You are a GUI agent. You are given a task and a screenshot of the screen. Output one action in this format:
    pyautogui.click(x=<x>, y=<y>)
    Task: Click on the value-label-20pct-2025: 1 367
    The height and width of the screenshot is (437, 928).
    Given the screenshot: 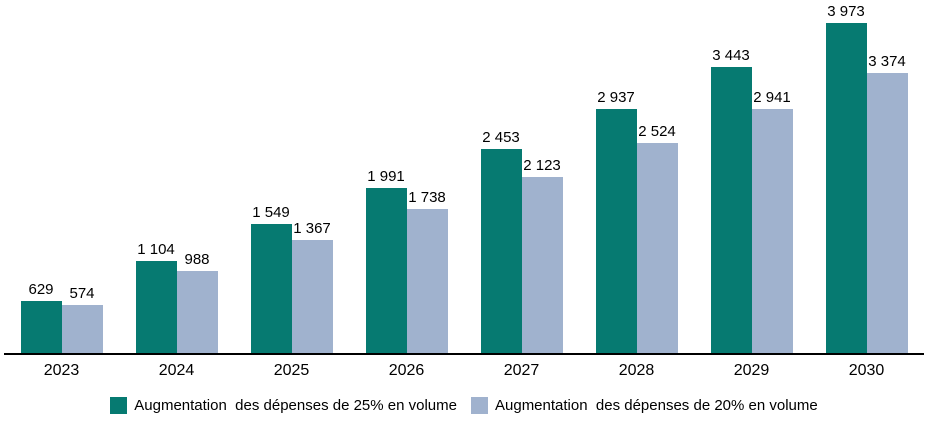 What is the action you would take?
    pyautogui.click(x=312, y=228)
    